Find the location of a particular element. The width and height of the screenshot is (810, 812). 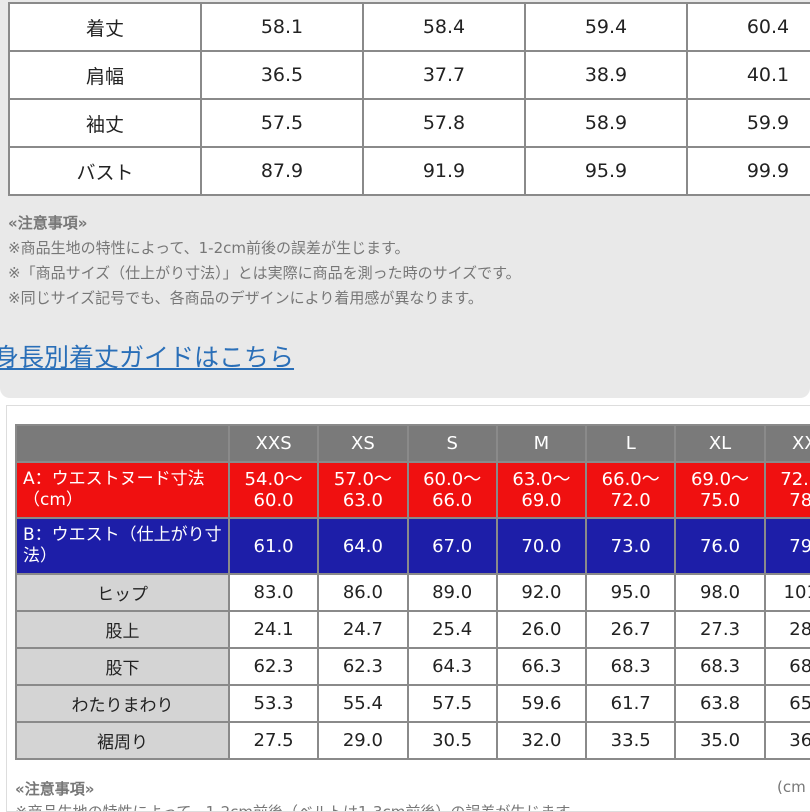

cell: 59.6 is located at coordinates (541, 703).